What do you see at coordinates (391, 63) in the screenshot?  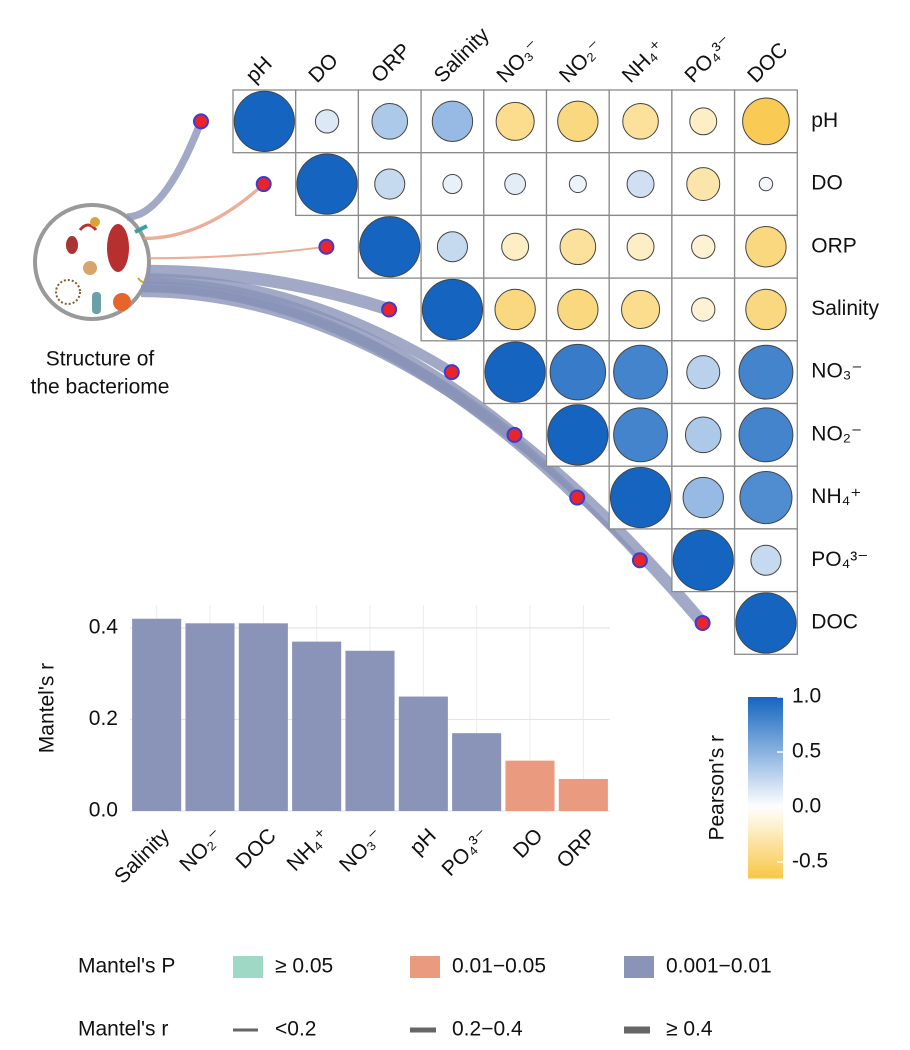 I see `column-label: ORP` at bounding box center [391, 63].